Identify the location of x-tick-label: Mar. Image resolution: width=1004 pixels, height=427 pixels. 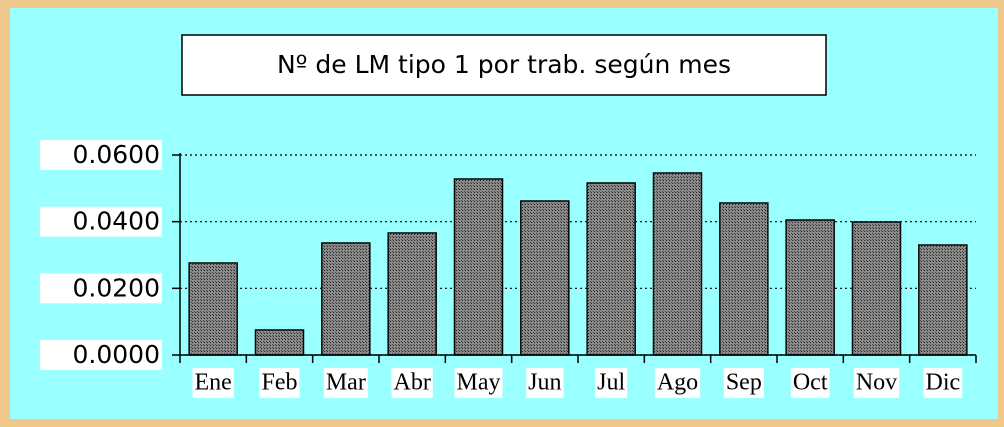
(346, 383).